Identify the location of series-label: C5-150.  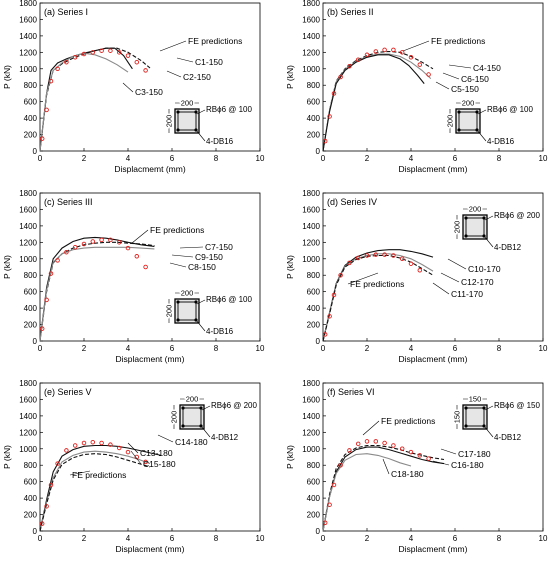
(465, 89).